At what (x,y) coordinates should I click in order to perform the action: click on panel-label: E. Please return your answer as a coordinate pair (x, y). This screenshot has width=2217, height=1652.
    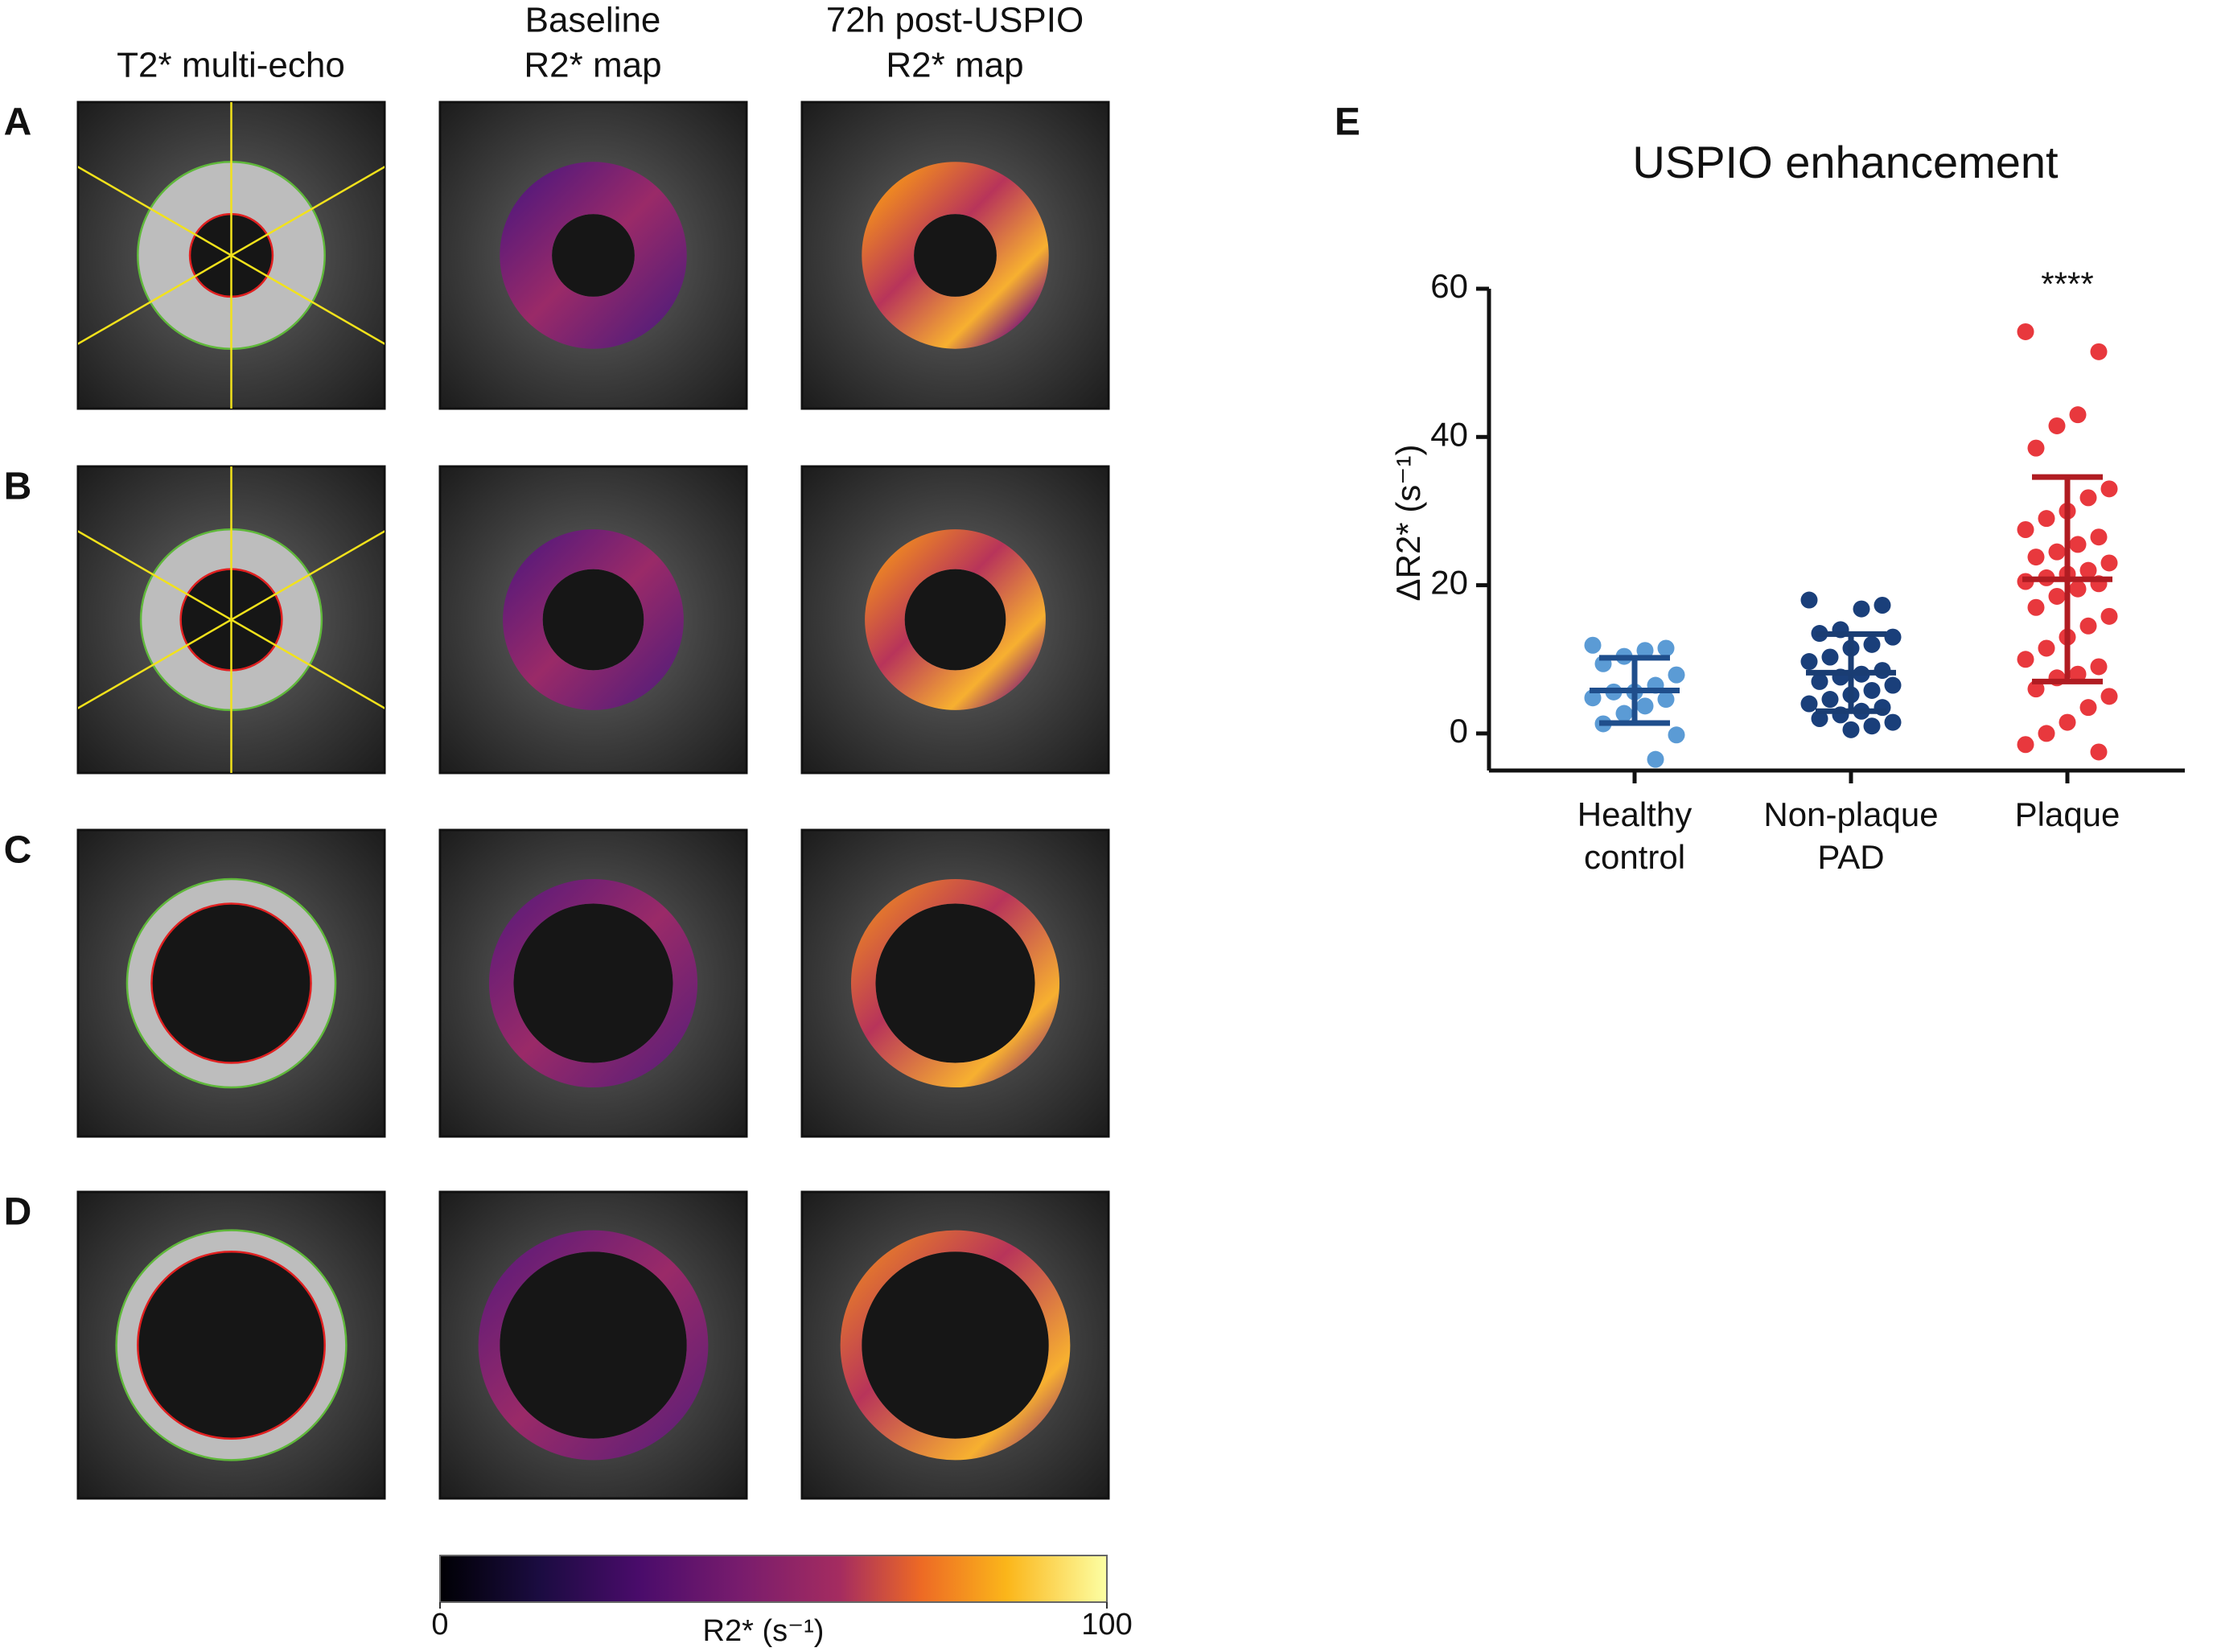
    Looking at the image, I should click on (1348, 122).